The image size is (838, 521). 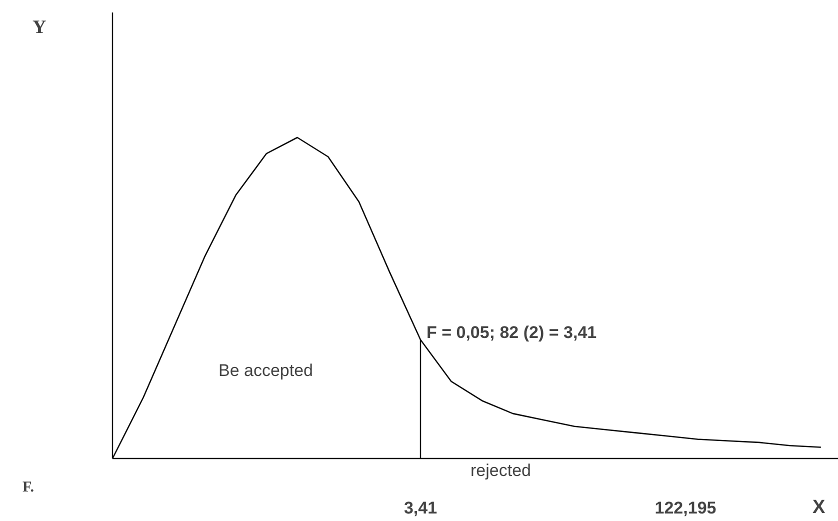 I want to click on annotation: F = 0,05; 82 (2) = 3,41, so click(x=511, y=332).